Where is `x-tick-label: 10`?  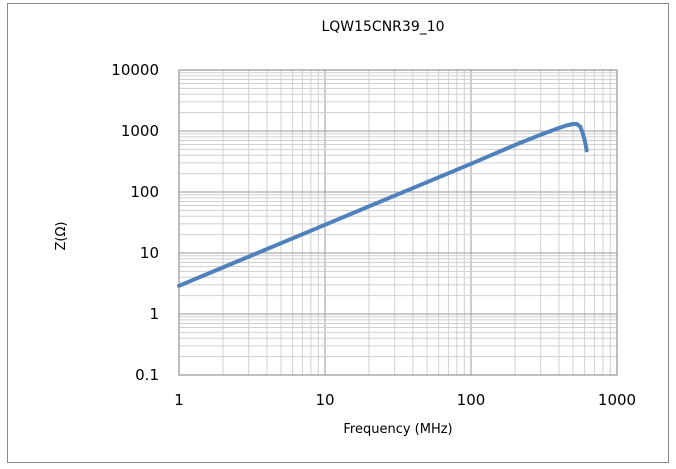
x-tick-label: 10 is located at coordinates (324, 400).